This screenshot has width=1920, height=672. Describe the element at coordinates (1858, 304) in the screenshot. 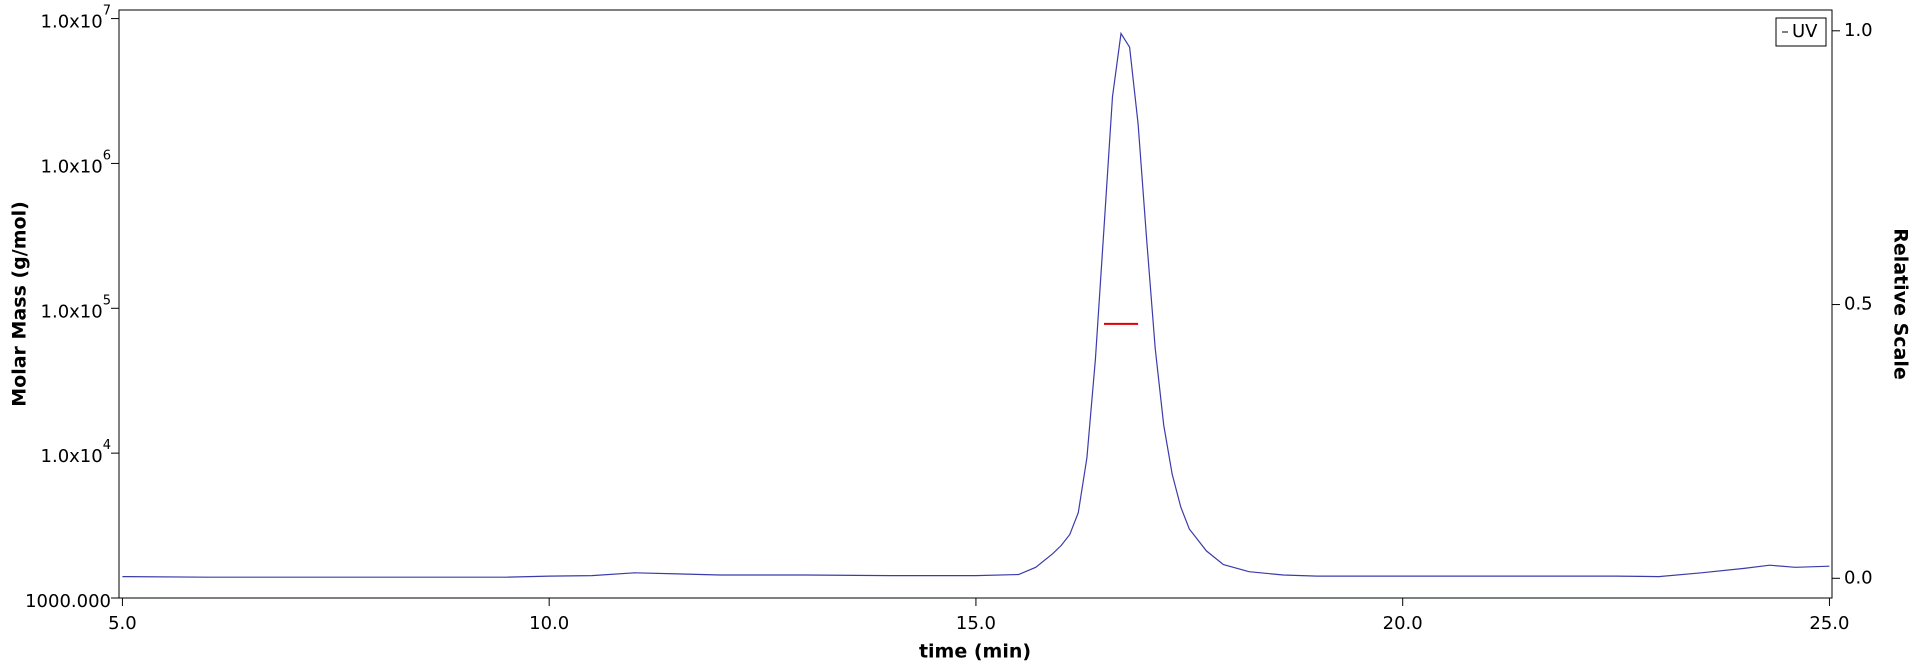

I see `y2-tick-label: 0.5` at that location.